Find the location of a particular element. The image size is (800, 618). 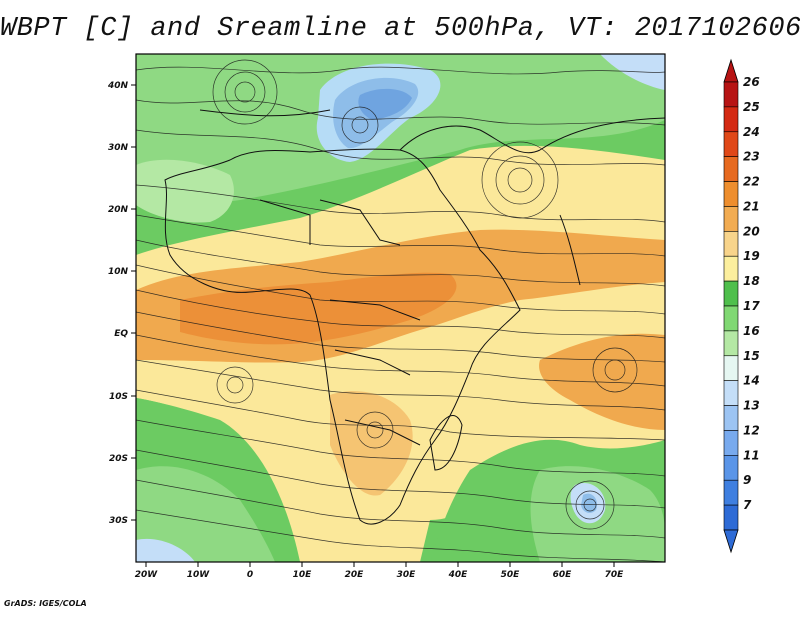

colorbar-label: 7 is located at coordinates (747, 505).